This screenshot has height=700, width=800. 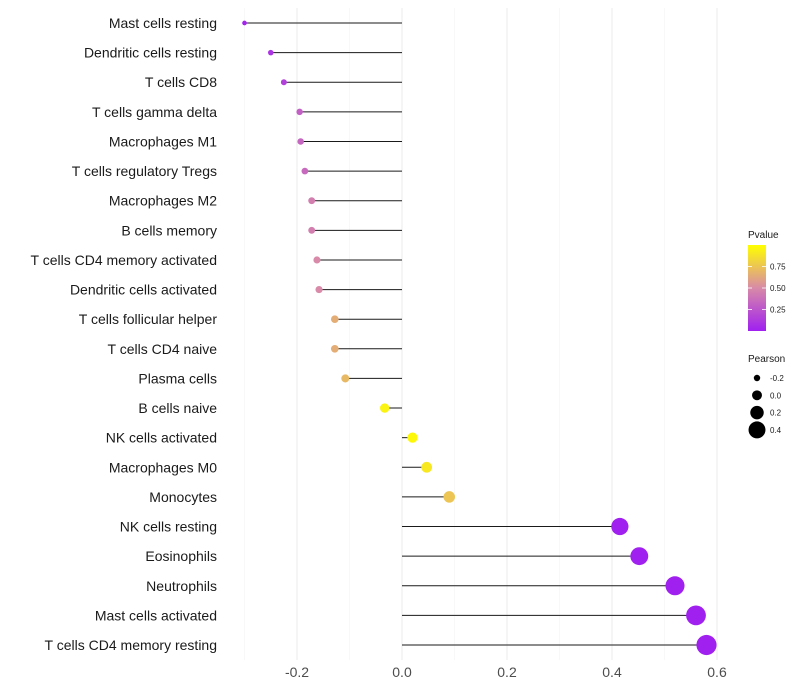 What do you see at coordinates (163, 141) in the screenshot?
I see `category-label: Macrophages M1` at bounding box center [163, 141].